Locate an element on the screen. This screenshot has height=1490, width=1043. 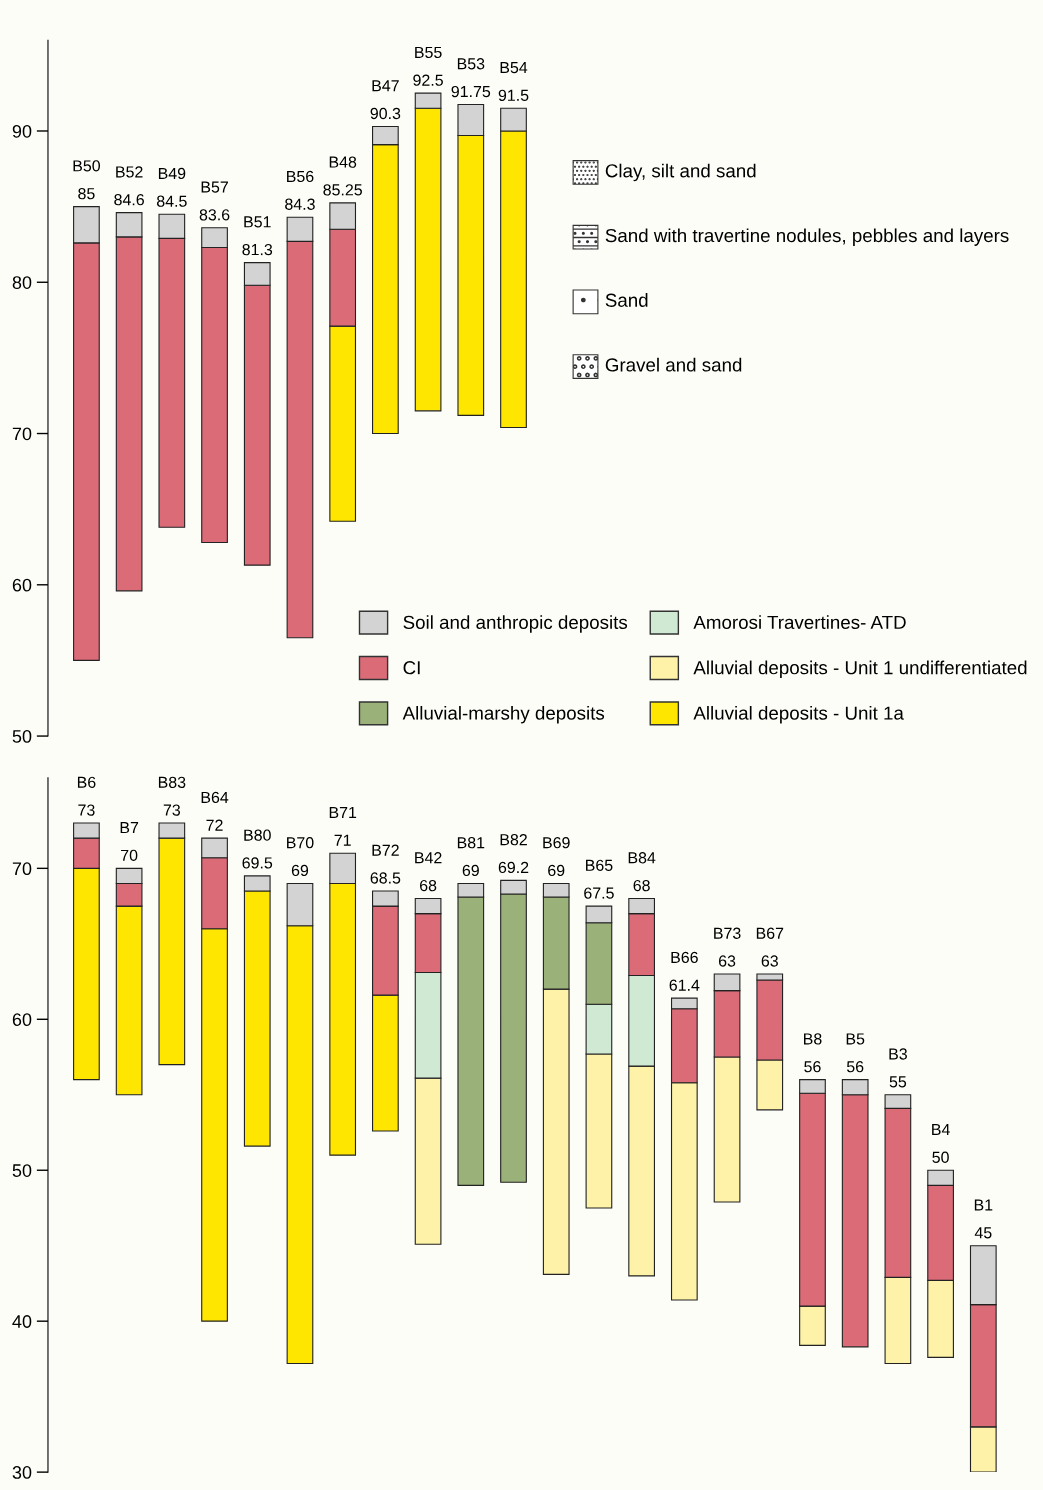
category-label: B49 is located at coordinates (172, 173).